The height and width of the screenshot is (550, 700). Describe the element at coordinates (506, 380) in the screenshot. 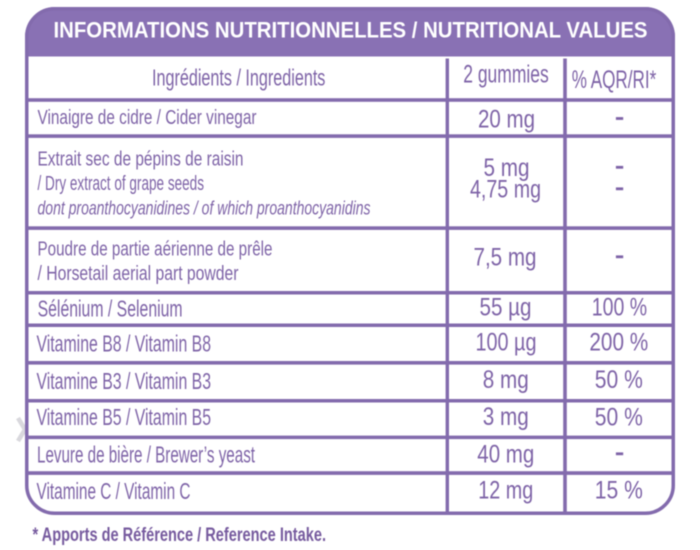

I see `svg-text: 8 mg` at that location.